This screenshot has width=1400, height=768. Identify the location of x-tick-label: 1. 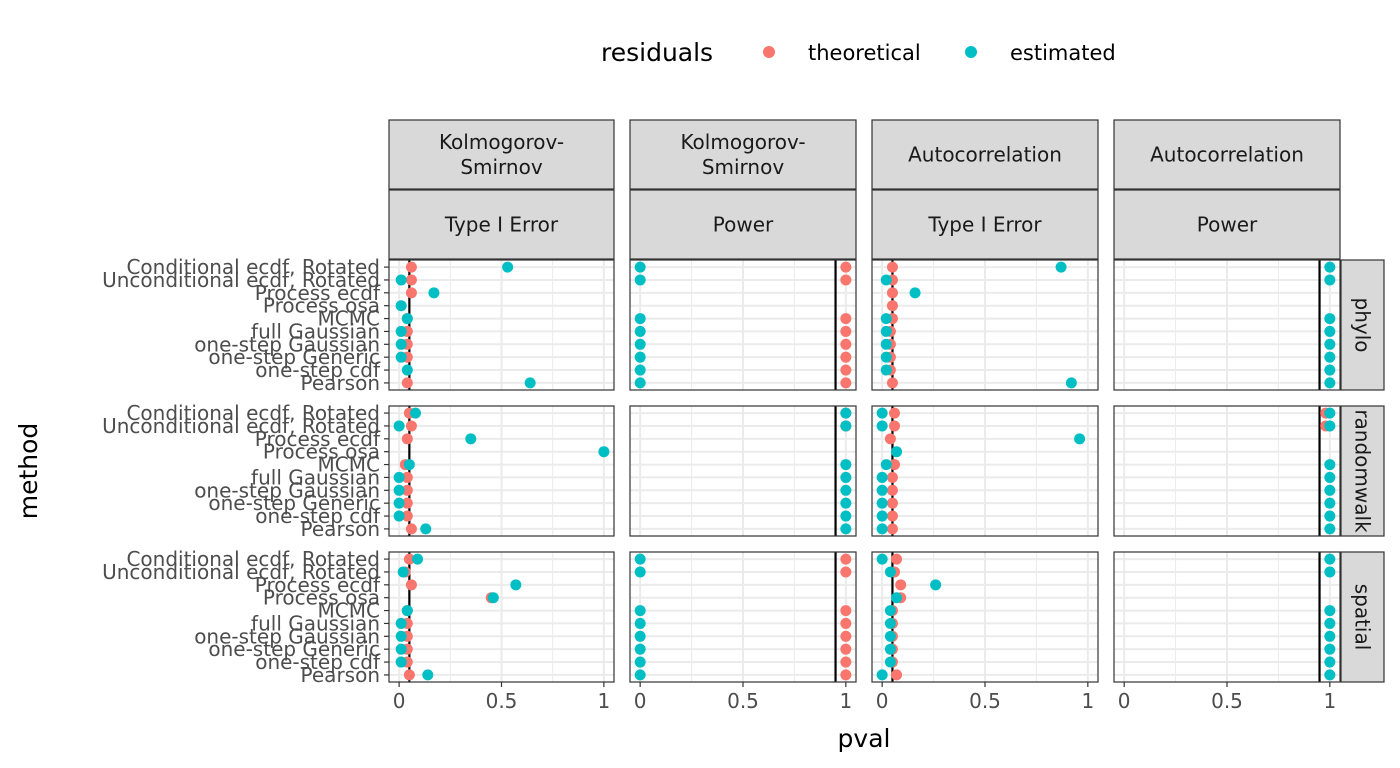
(845, 701).